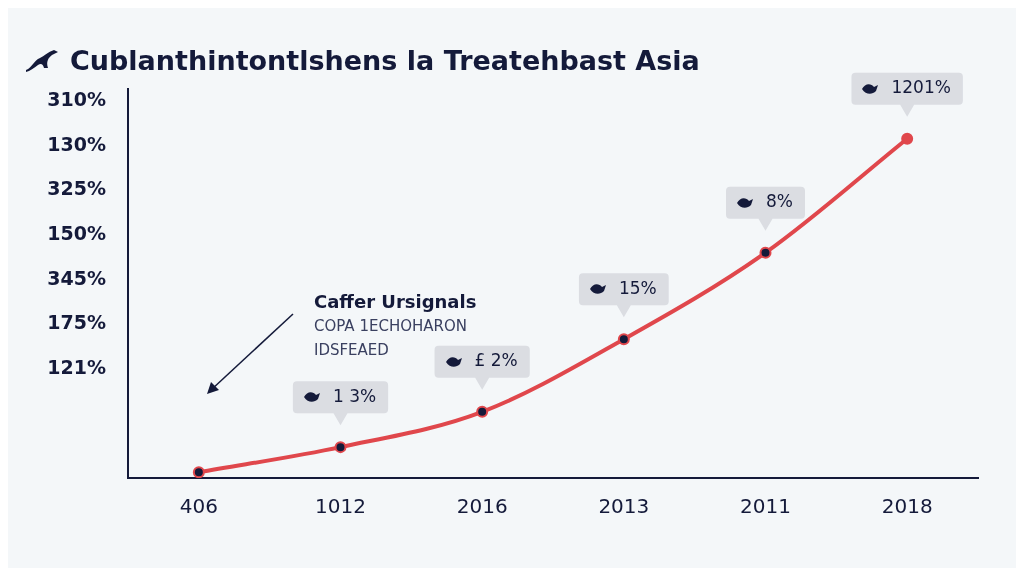  Describe the element at coordinates (921, 87) in the screenshot. I see `annotation: 1201%` at that location.